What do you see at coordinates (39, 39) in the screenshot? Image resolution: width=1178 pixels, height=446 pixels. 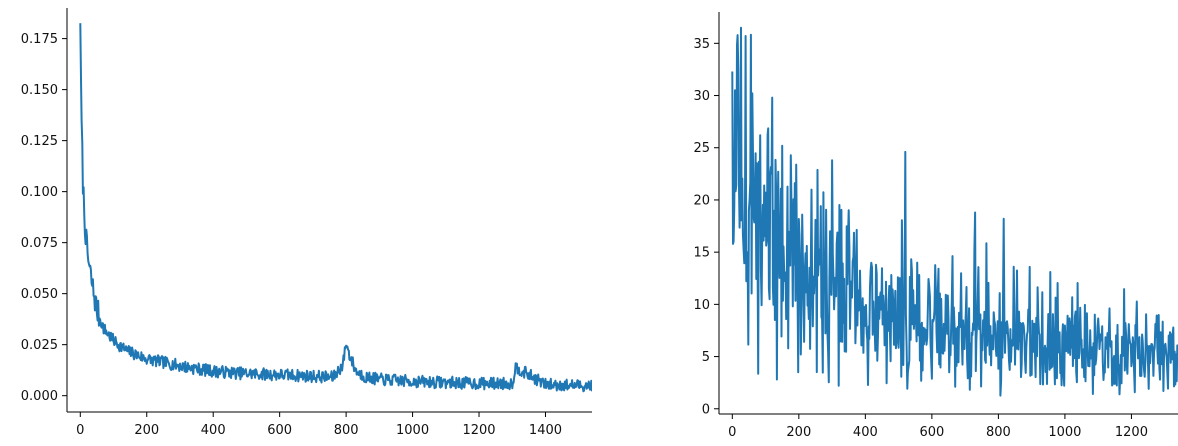 I see `y-tick-label: 0.175` at bounding box center [39, 39].